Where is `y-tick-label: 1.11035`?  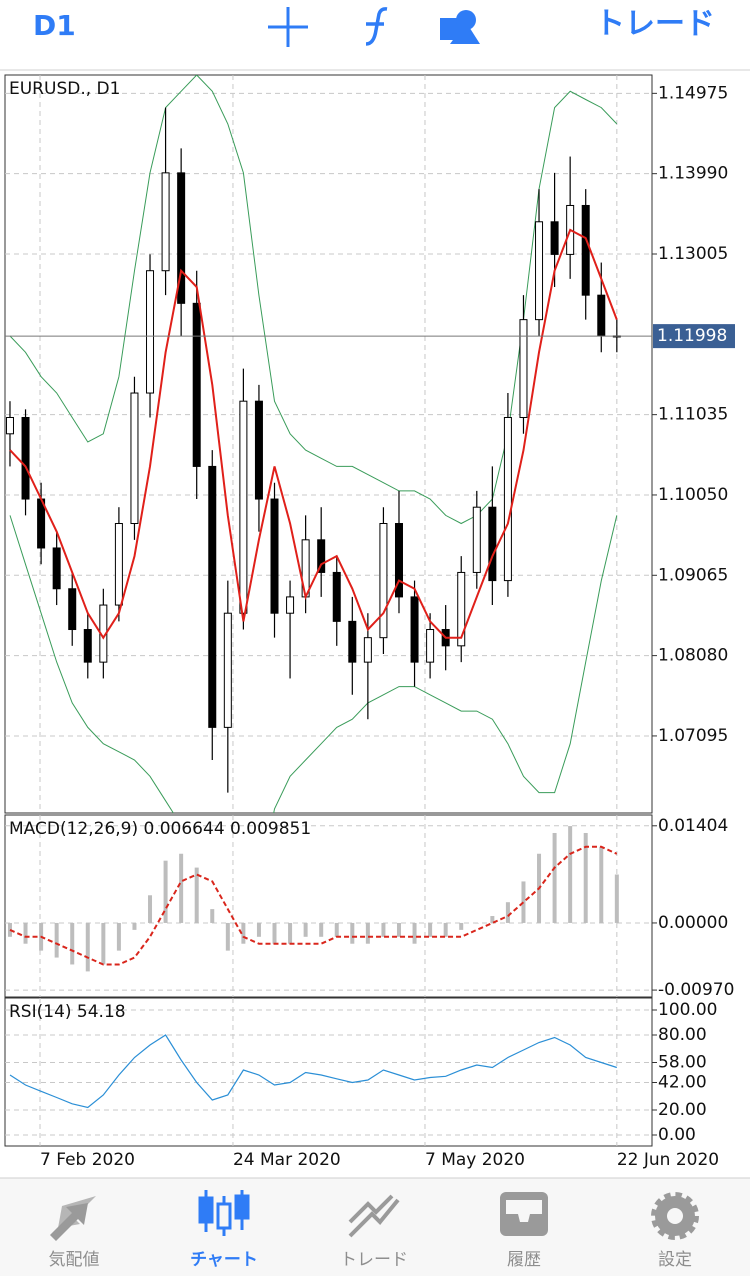 y-tick-label: 1.11035 is located at coordinates (693, 415).